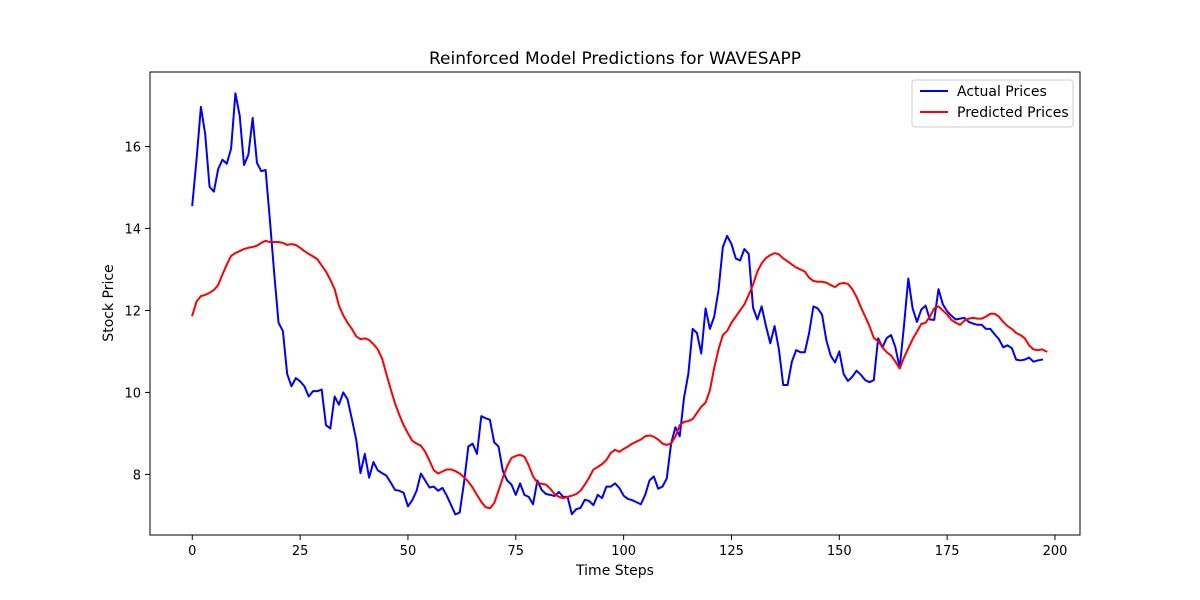  What do you see at coordinates (300, 551) in the screenshot?
I see `x-tick-label: 25` at bounding box center [300, 551].